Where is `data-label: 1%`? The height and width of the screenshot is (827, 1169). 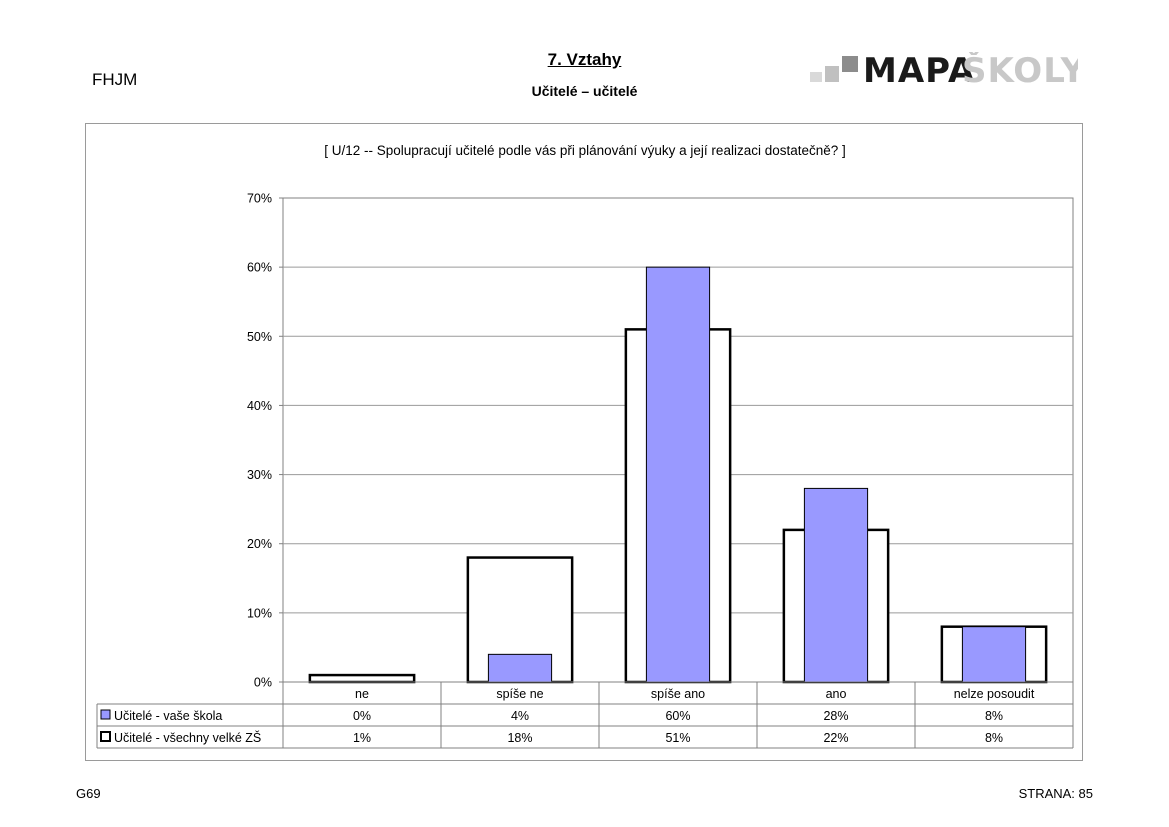
data-label: 1% is located at coordinates (362, 738).